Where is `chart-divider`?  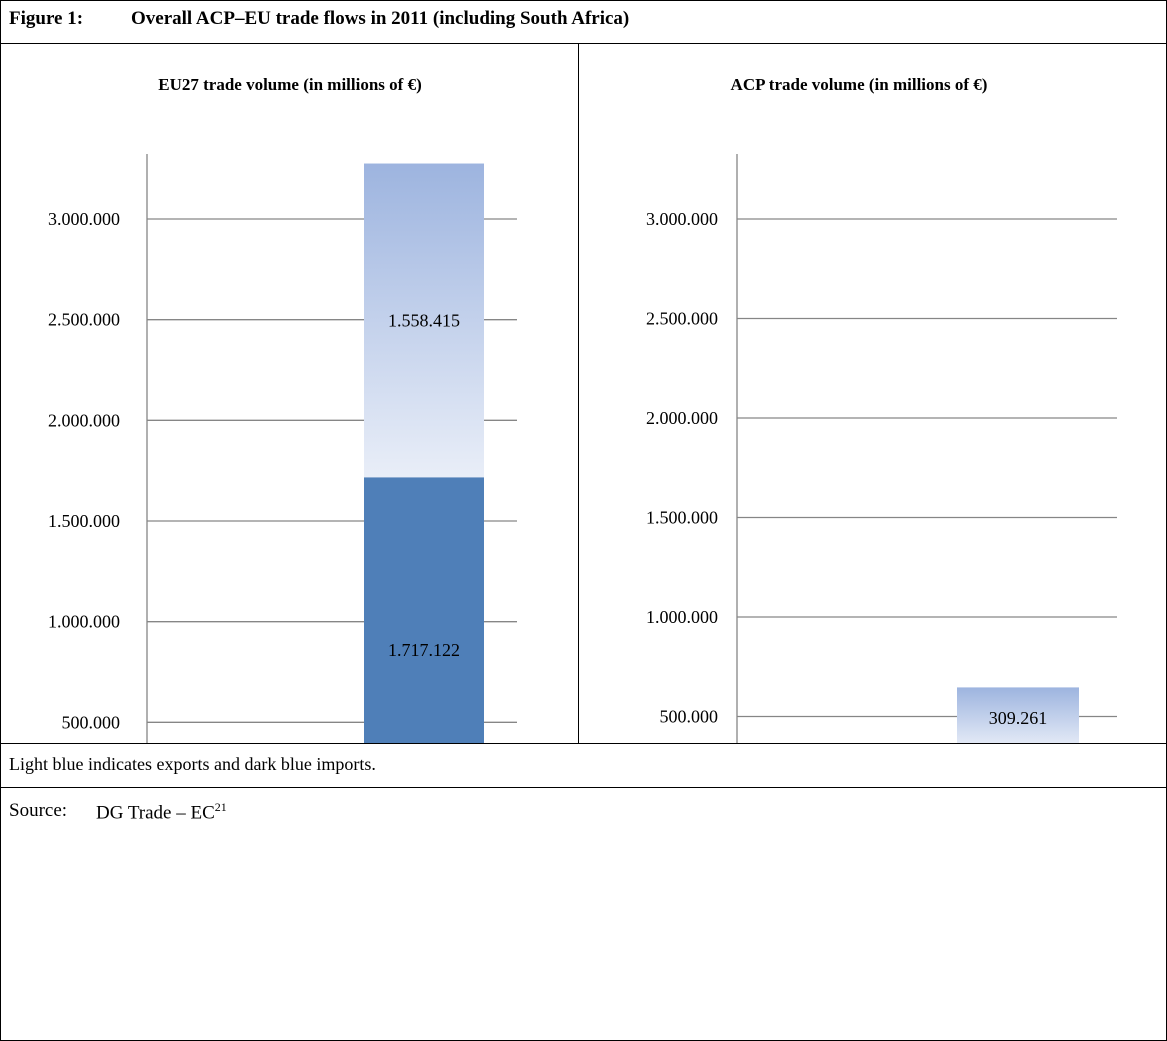
chart-divider is located at coordinates (578, 393).